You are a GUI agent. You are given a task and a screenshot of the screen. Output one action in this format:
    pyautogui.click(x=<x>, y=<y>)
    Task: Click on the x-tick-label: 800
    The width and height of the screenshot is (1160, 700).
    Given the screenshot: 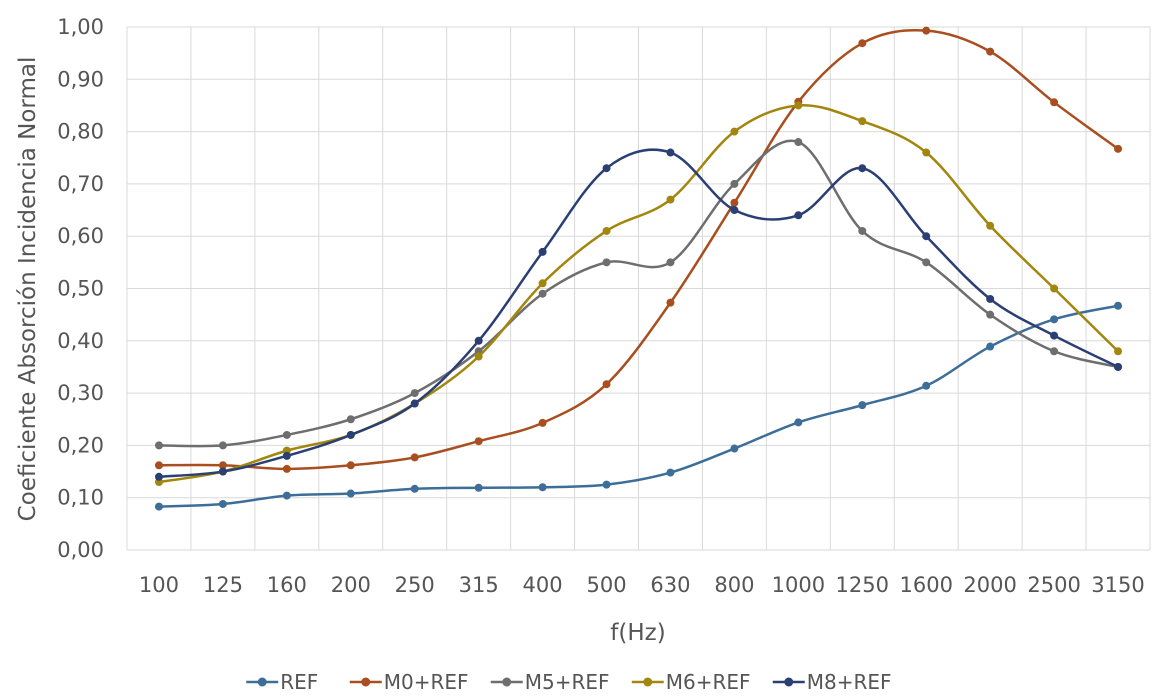 What is the action you would take?
    pyautogui.click(x=734, y=585)
    